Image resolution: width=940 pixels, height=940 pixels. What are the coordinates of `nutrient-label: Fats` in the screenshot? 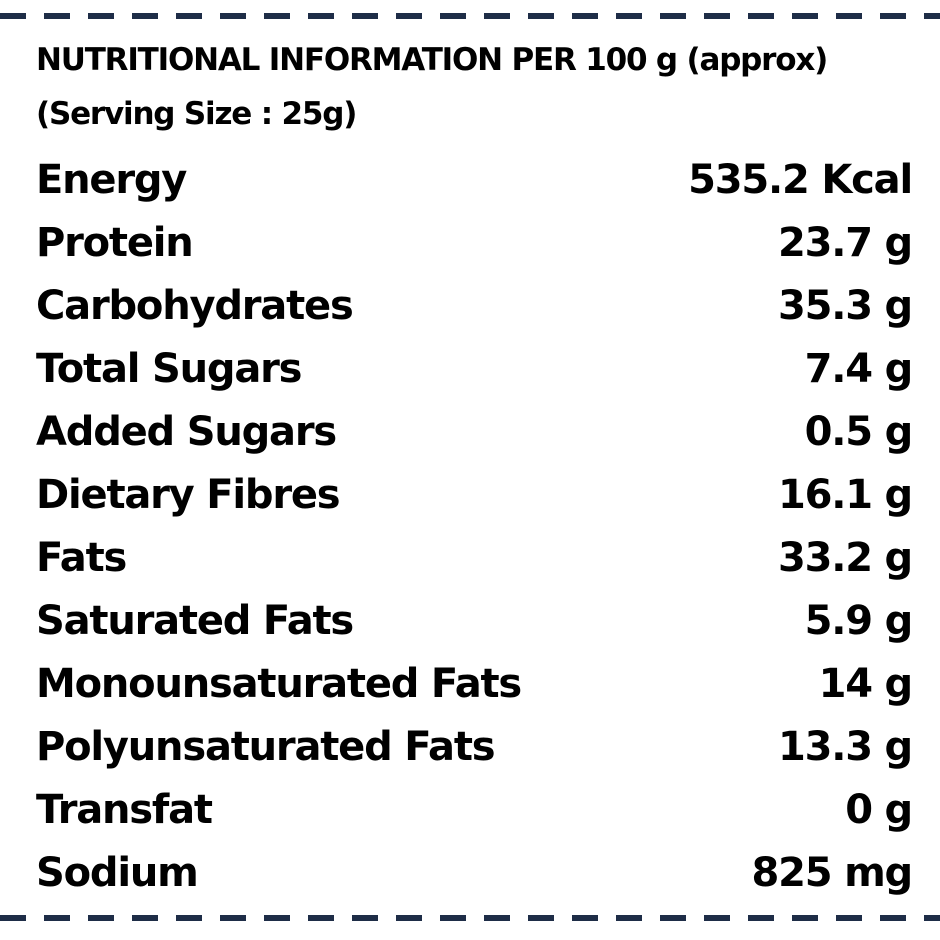 It's located at (81, 557).